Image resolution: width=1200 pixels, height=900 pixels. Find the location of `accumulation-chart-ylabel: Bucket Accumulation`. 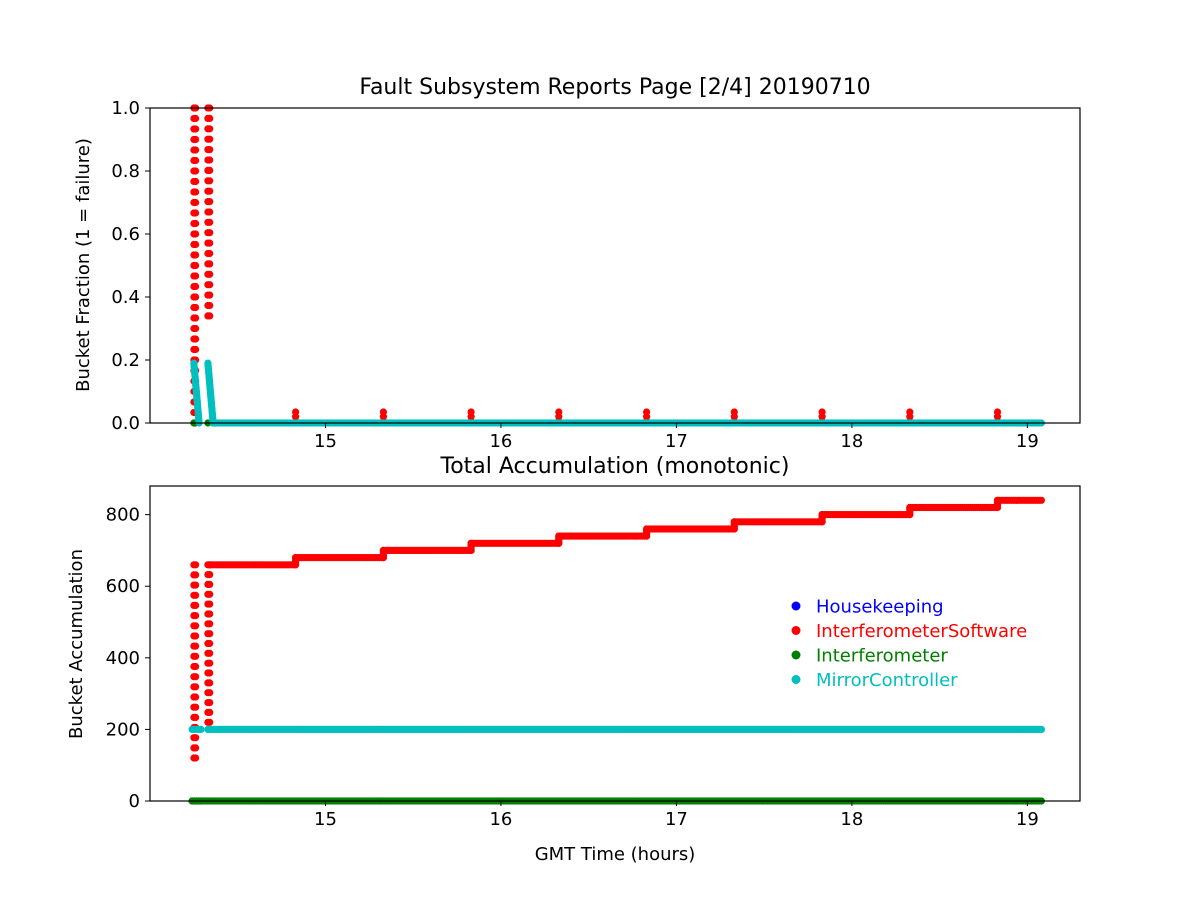

accumulation-chart-ylabel: Bucket Accumulation is located at coordinates (76, 644).